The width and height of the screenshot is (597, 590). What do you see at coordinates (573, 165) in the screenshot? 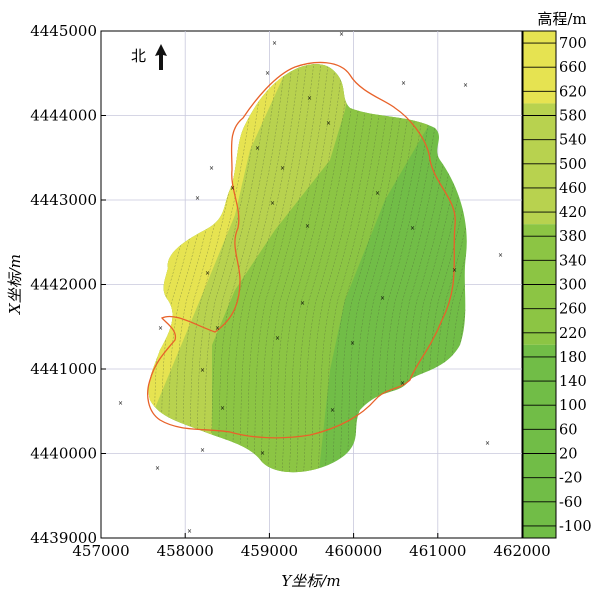
I see `colorbar-tick-label: 500` at bounding box center [573, 165].